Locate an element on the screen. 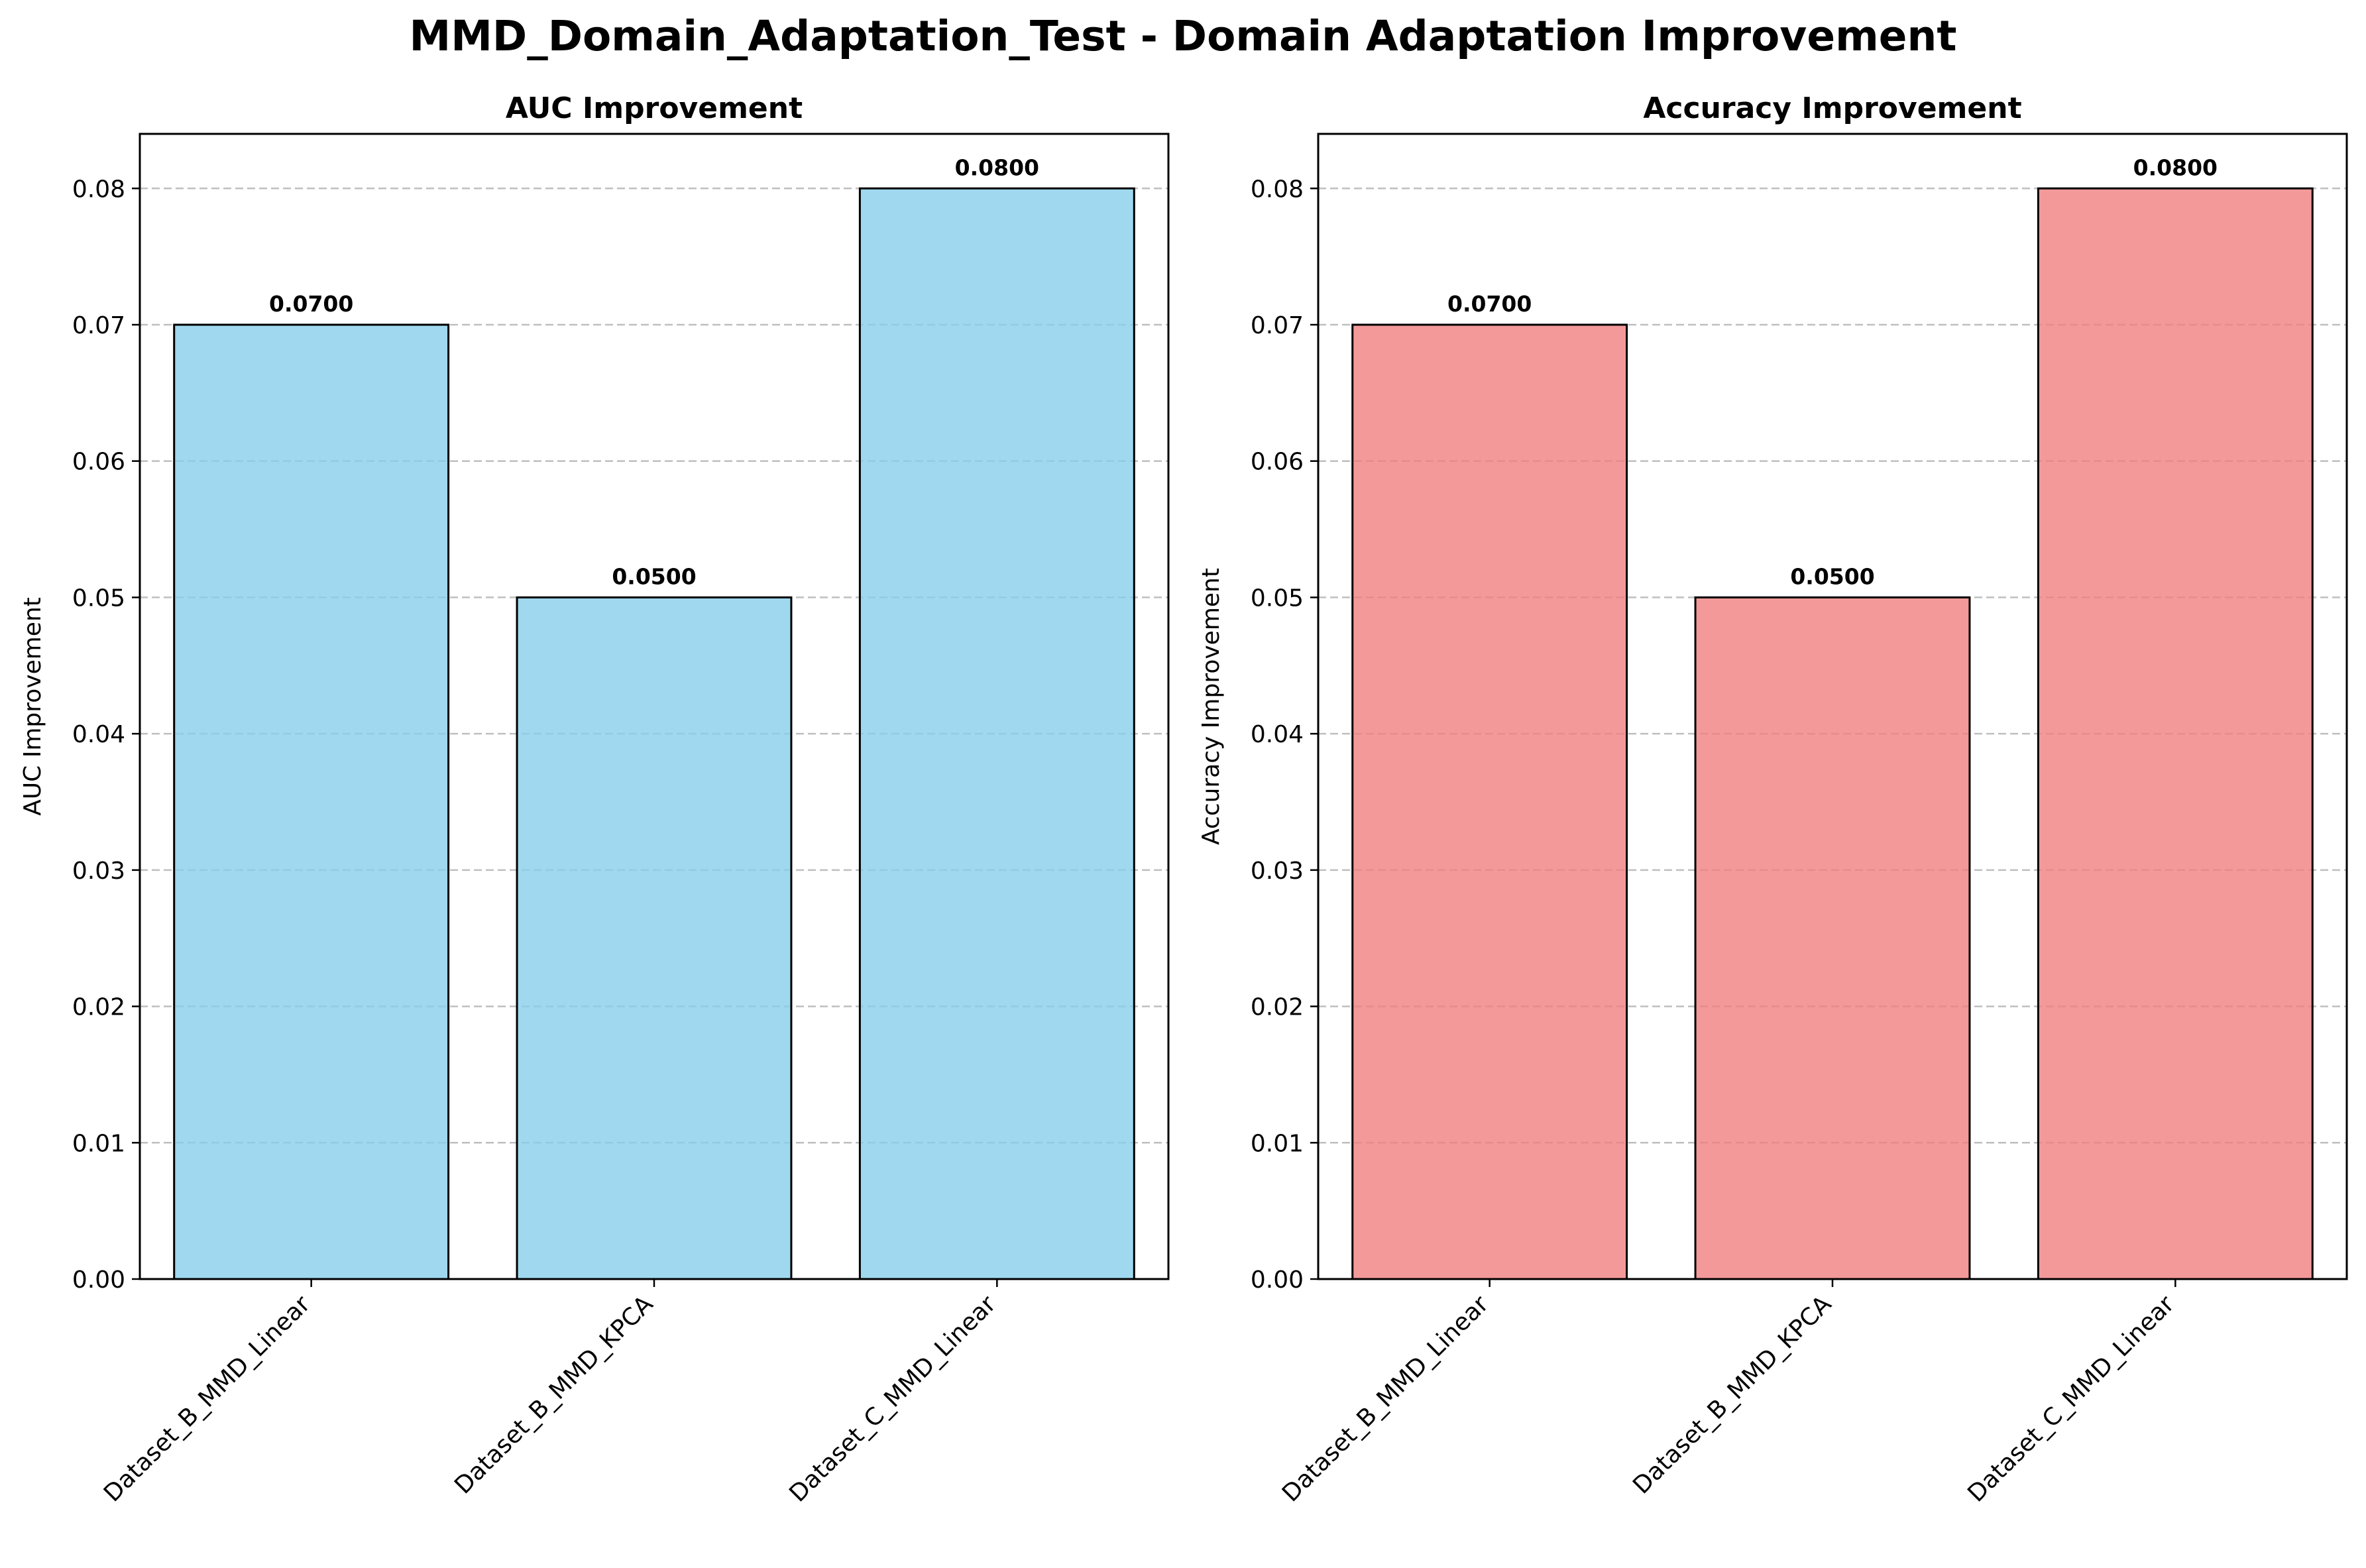 The image size is (2366, 1568). y-axis-label: Accuracy Improvement is located at coordinates (1211, 707).